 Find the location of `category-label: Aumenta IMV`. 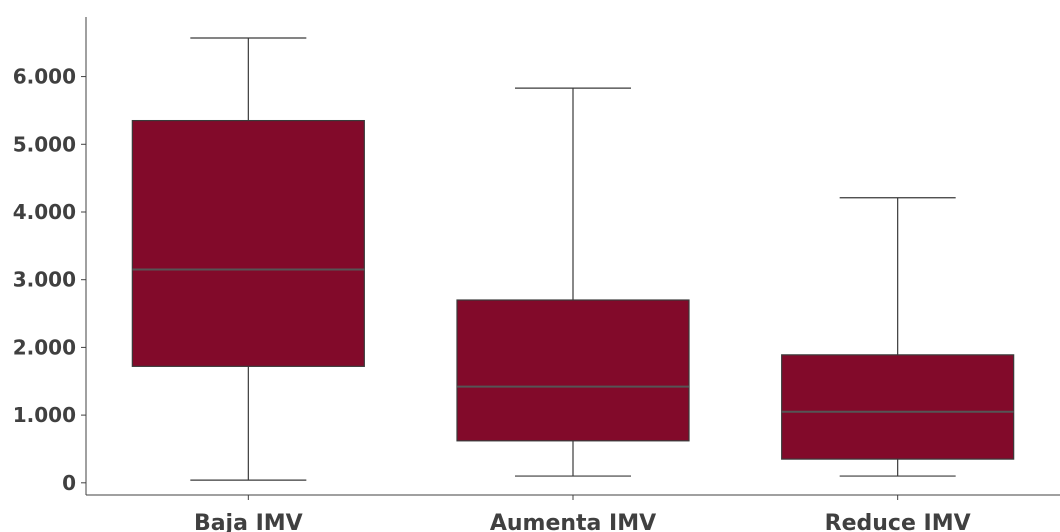

category-label: Aumenta IMV is located at coordinates (573, 521).